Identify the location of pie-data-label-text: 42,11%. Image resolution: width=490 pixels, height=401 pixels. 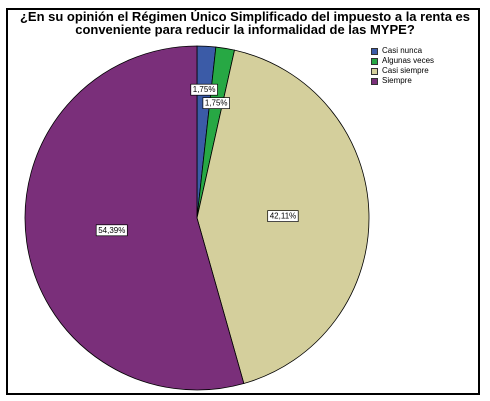
(283, 216).